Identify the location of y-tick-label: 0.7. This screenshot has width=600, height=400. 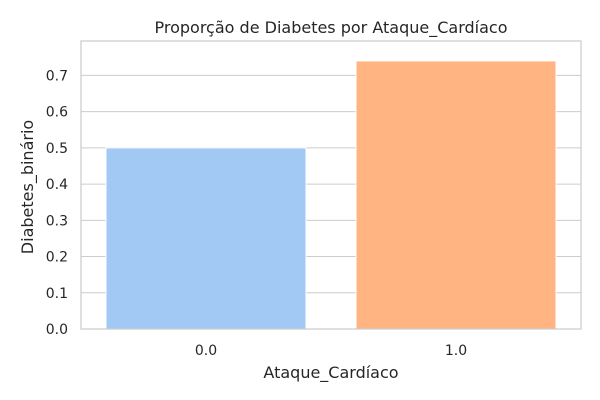
(57, 76).